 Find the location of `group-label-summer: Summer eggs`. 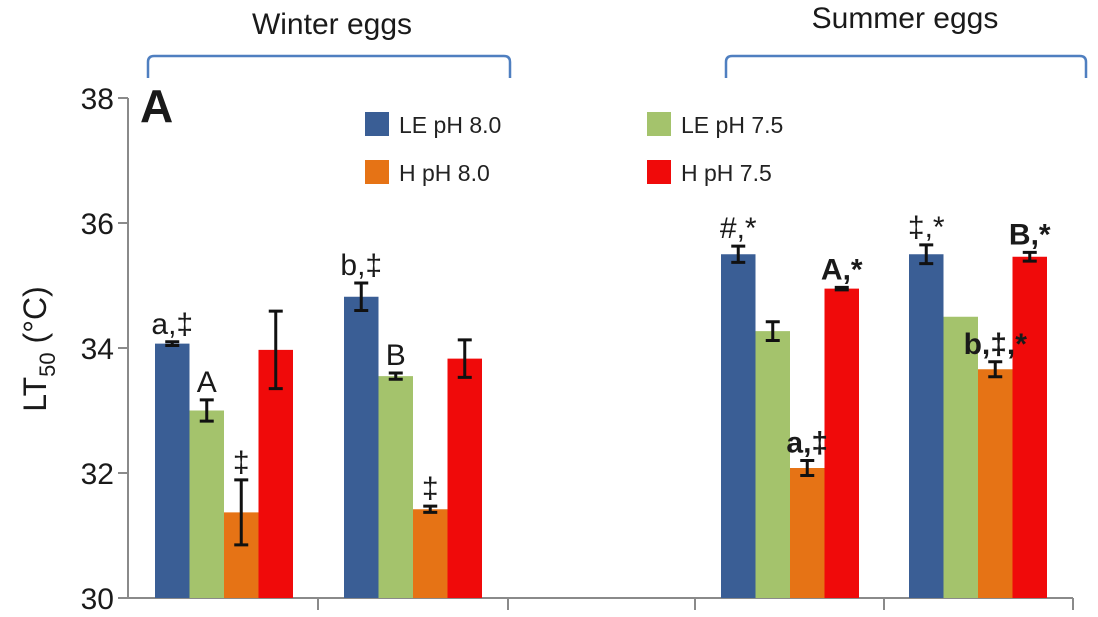

group-label-summer: Summer eggs is located at coordinates (905, 18).